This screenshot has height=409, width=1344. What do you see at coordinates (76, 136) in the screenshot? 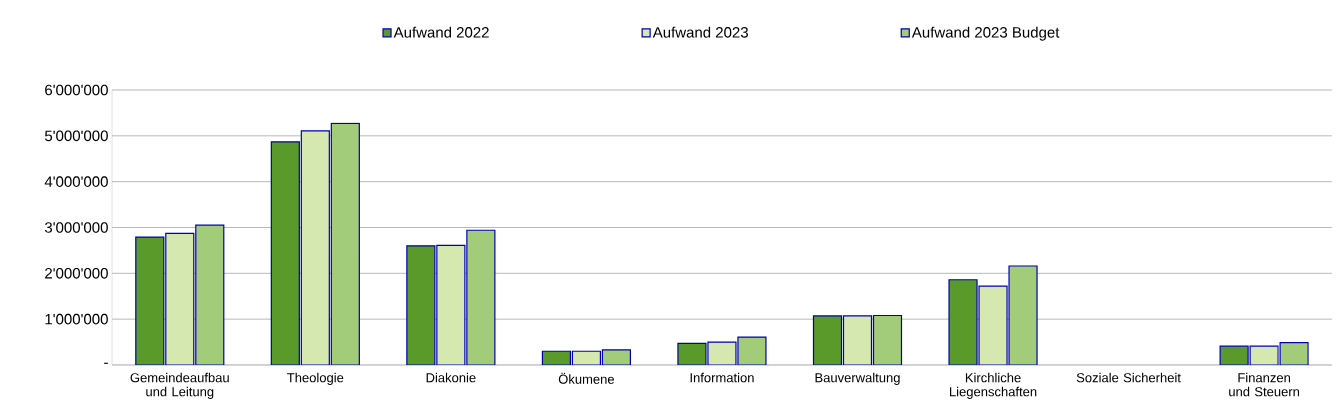
I see `y-tick-label: 5'000'000` at bounding box center [76, 136].